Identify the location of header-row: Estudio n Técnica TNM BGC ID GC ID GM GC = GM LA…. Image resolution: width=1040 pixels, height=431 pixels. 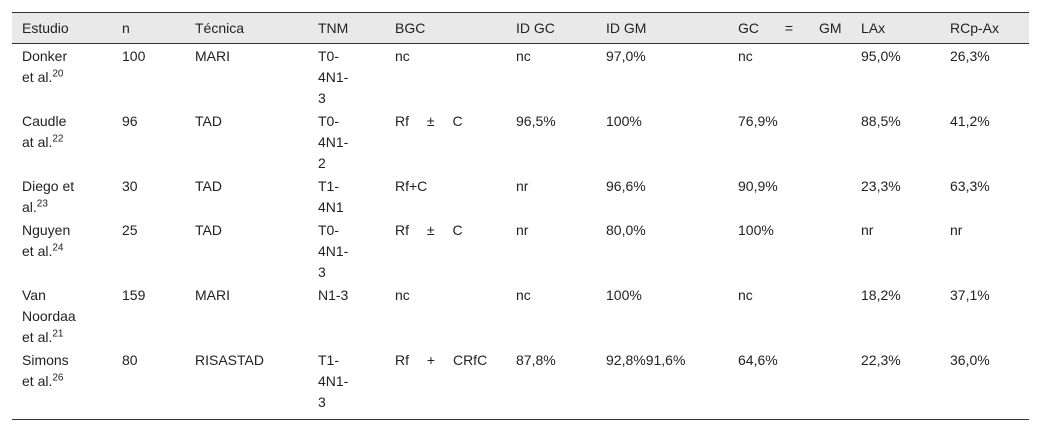
(520, 28).